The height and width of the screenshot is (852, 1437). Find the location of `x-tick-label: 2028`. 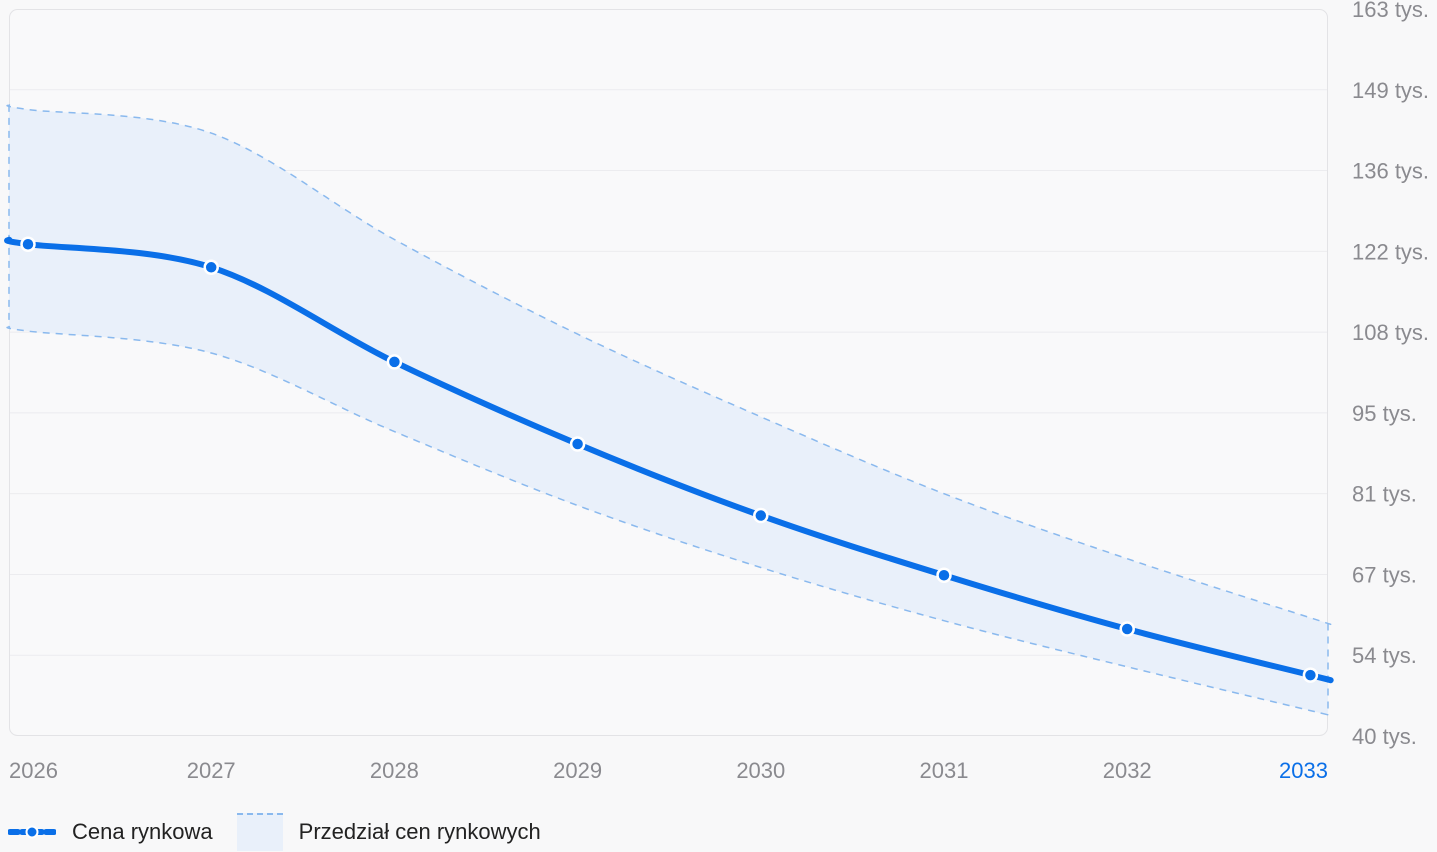

x-tick-label: 2028 is located at coordinates (394, 770).